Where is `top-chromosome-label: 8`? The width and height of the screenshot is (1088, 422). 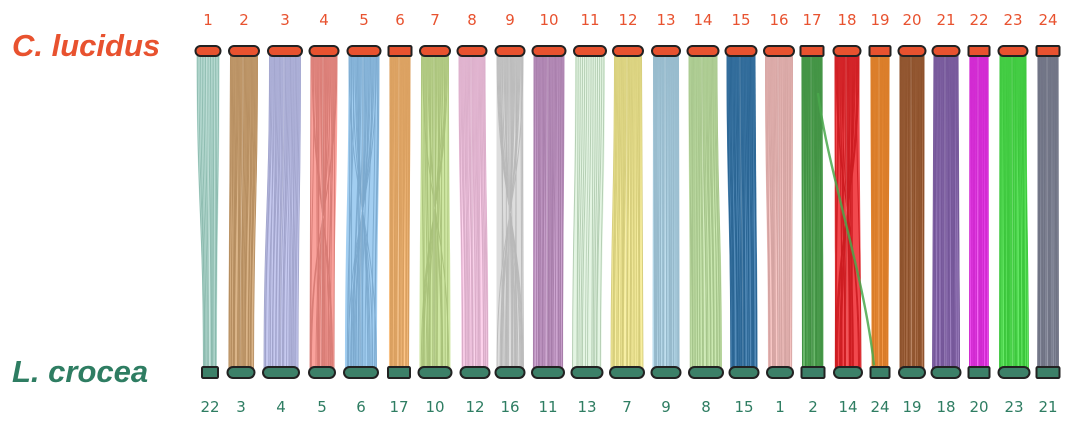 top-chromosome-label: 8 is located at coordinates (472, 20).